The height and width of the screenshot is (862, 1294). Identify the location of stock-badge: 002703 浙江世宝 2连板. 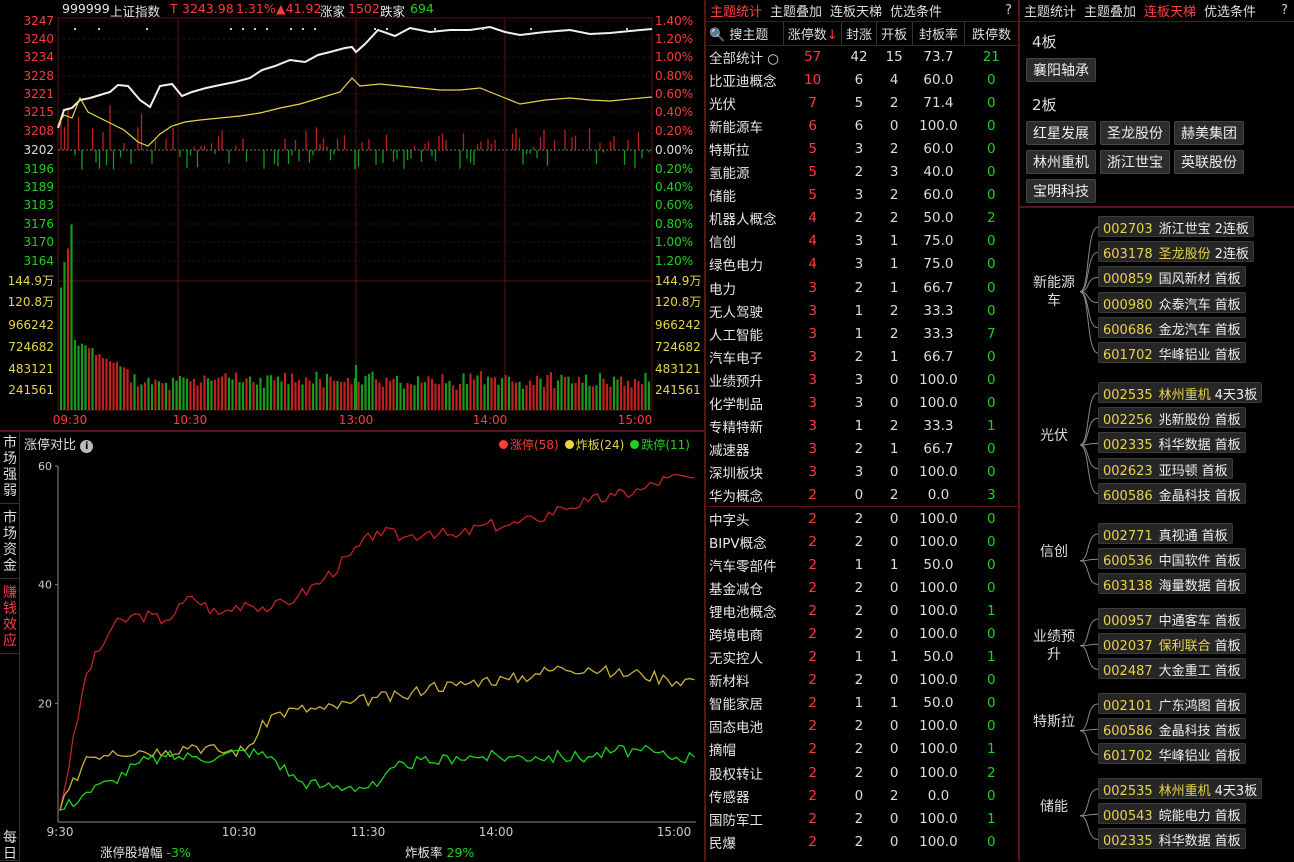
(1176, 226).